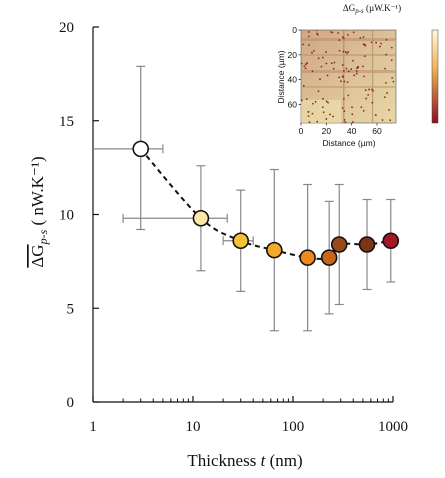 This screenshot has height=478, width=445. What do you see at coordinates (372, 9) in the screenshot?
I see `inset-title: ΔGp-s (µW.K⁻¹)` at bounding box center [372, 9].